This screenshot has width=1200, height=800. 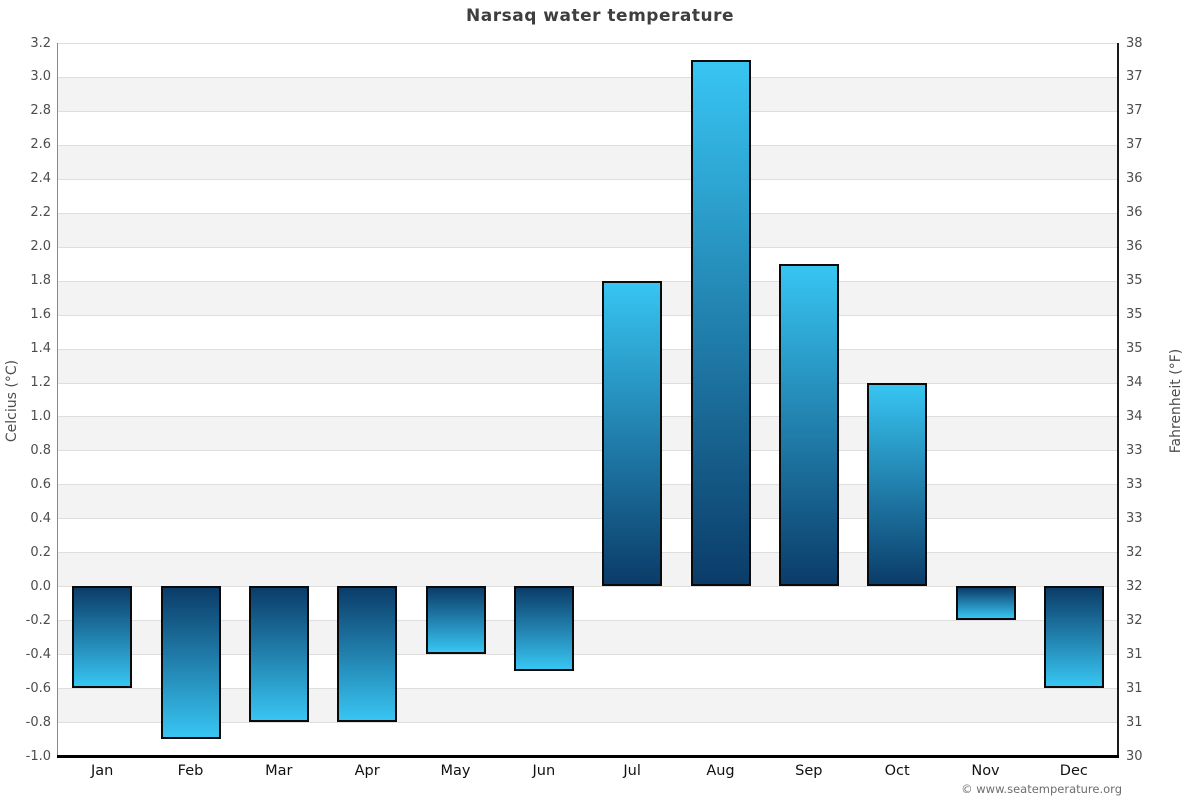 I want to click on x-label-oct: Oct, so click(x=897, y=771).